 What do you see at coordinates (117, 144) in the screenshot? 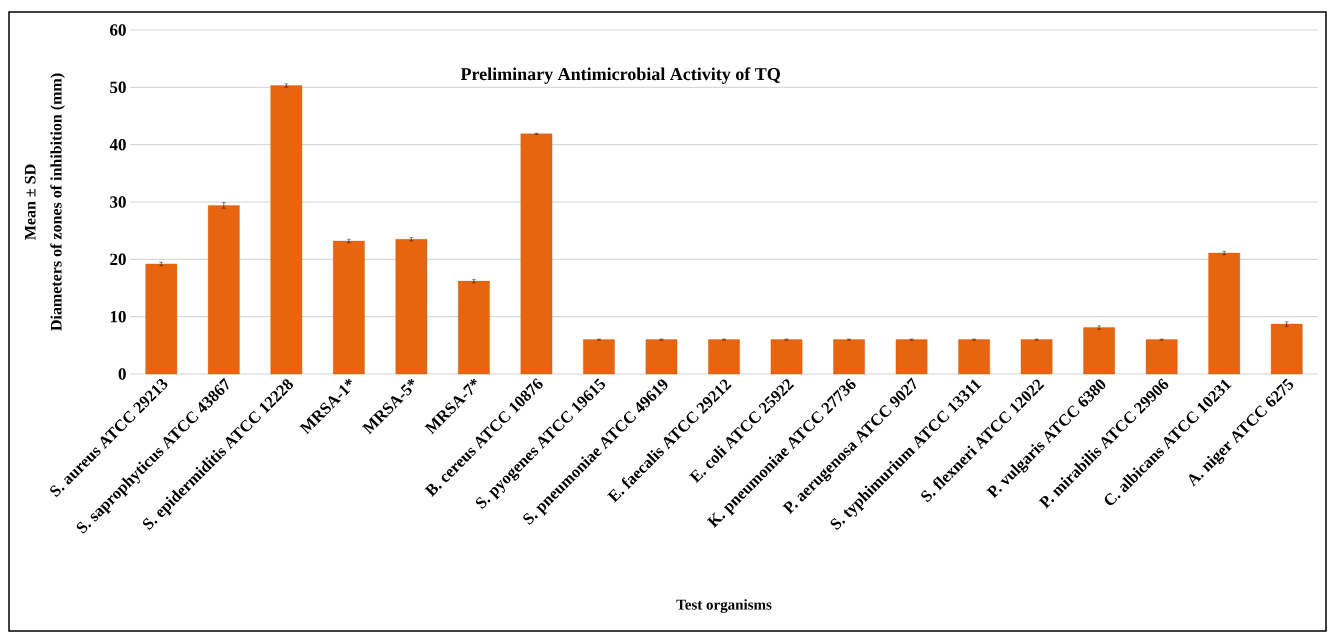
I see `y-tick-label: 40` at bounding box center [117, 144].